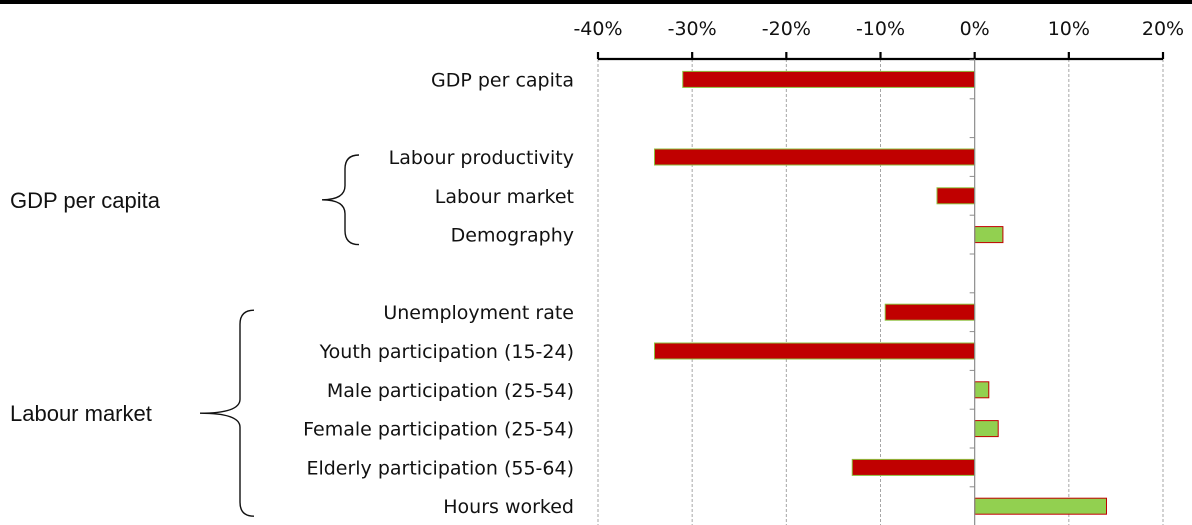 The height and width of the screenshot is (525, 1192). I want to click on x-tick-labels: -40% -30% -20% -10% 0% 10% 20%, so click(878, 29).